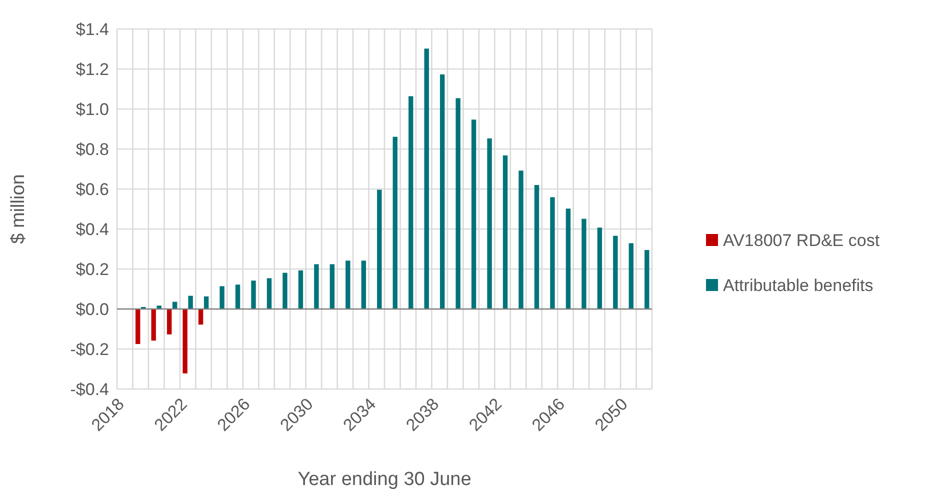  What do you see at coordinates (18, 209) in the screenshot?
I see `y-axis-title: $ million` at bounding box center [18, 209].